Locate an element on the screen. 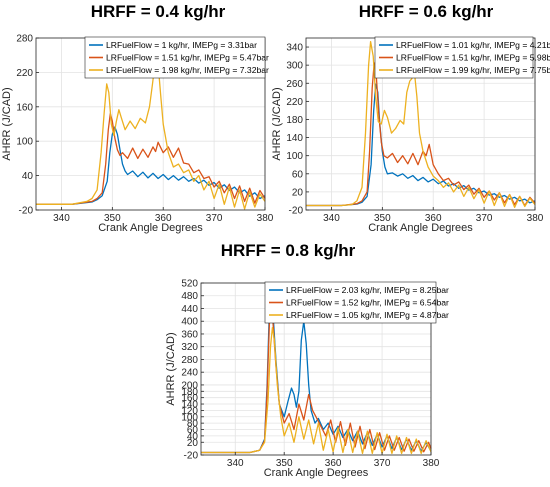 This screenshot has height=487, width=550. y-tick-label: 440 is located at coordinates (189, 309).